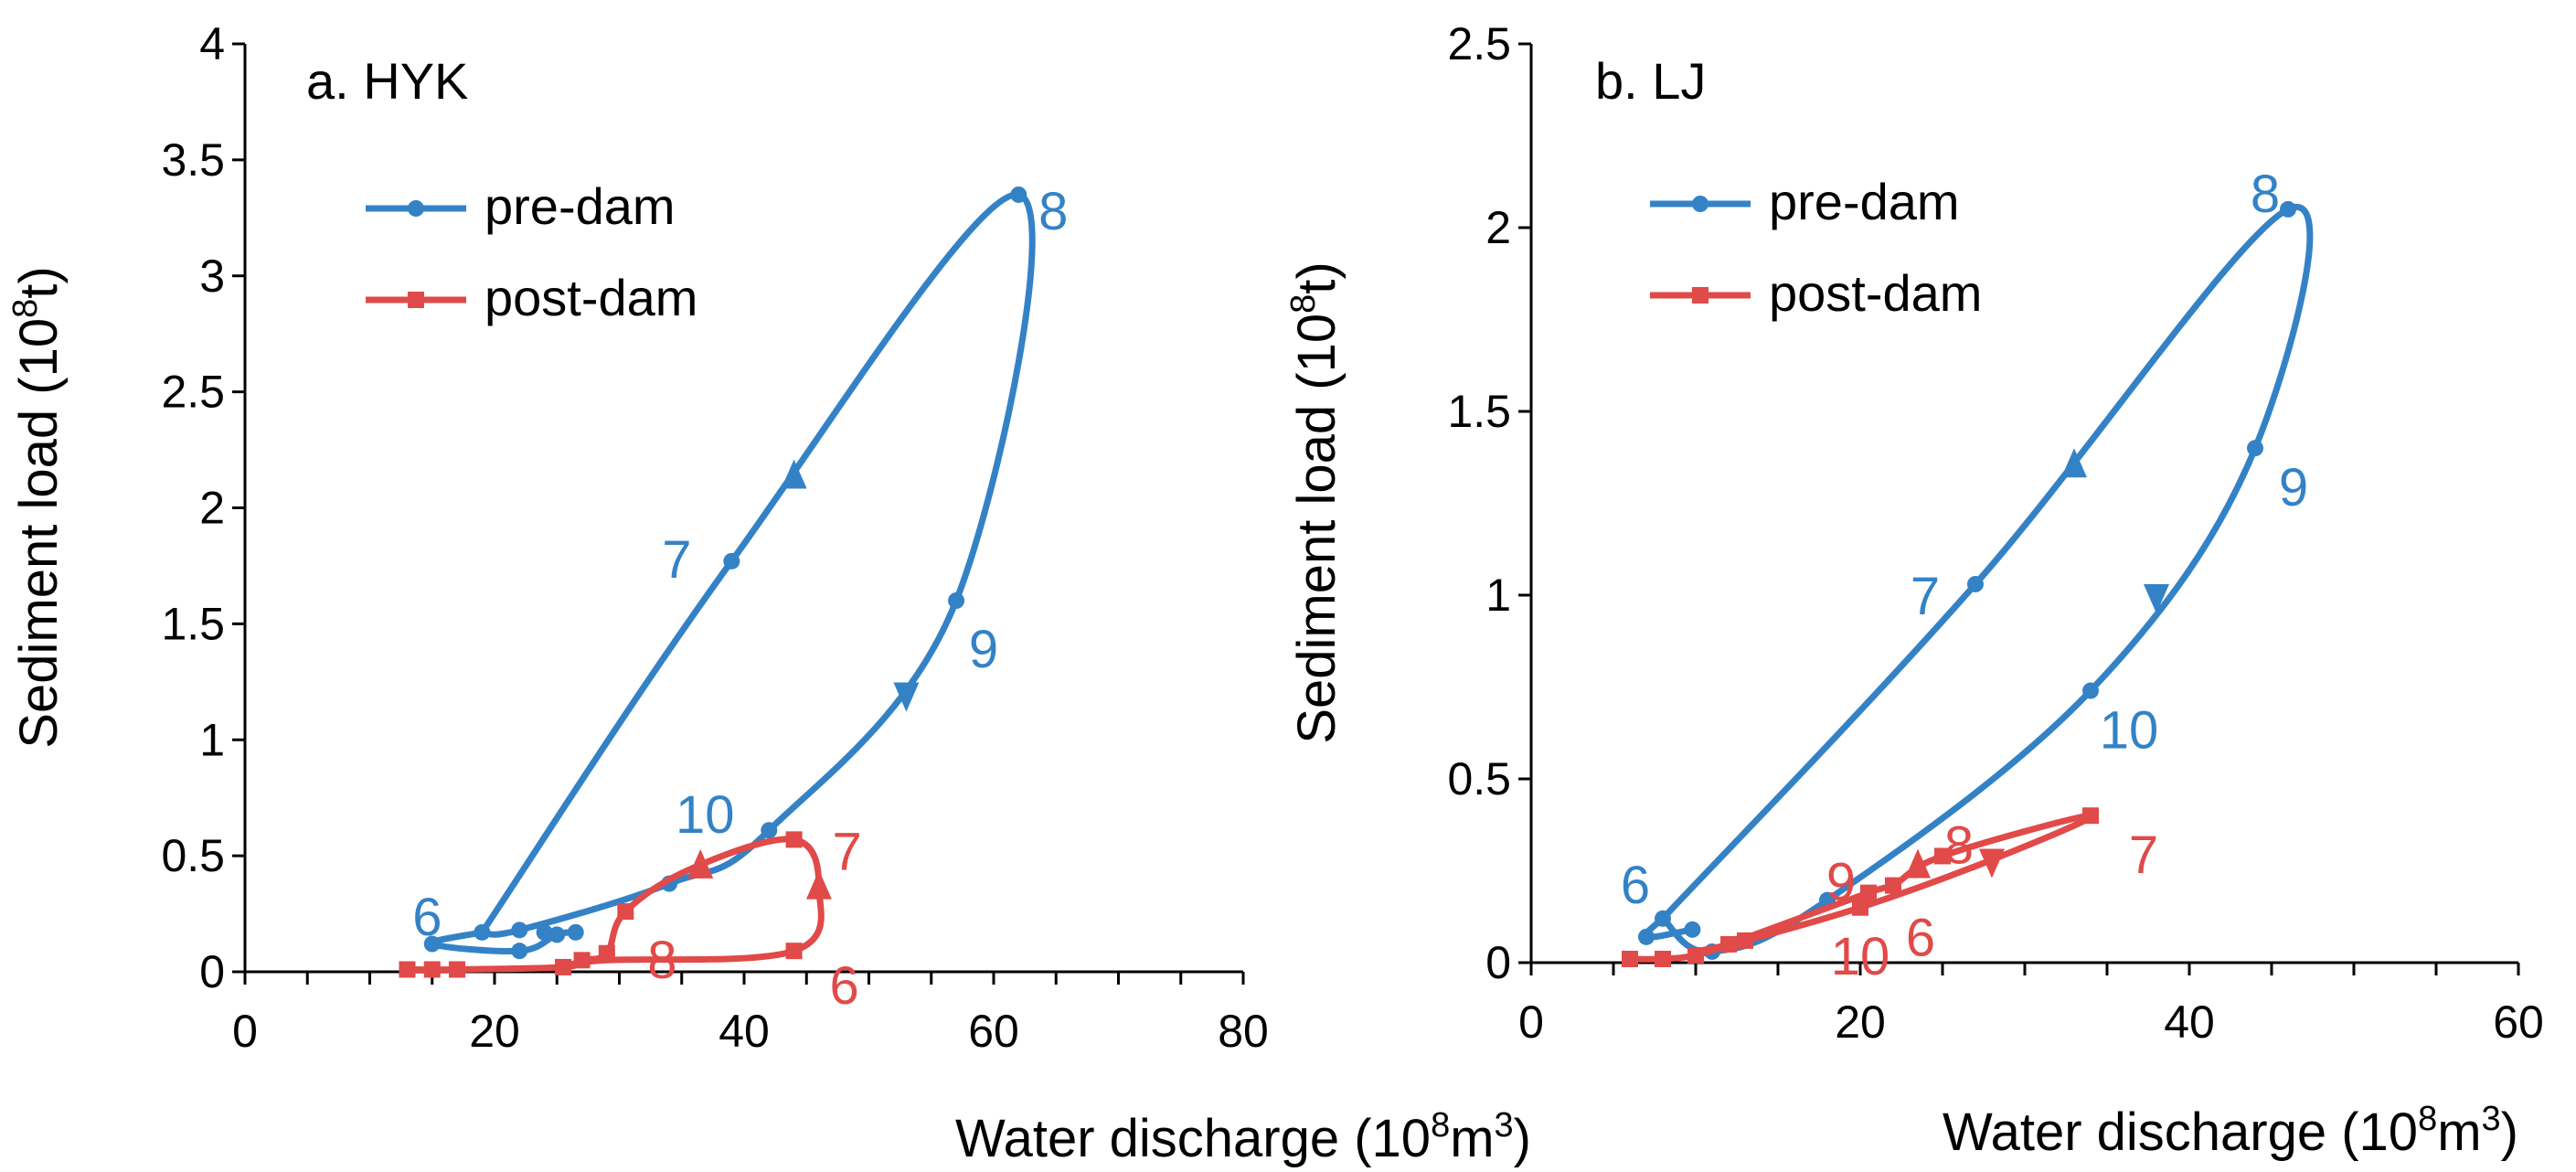 The height and width of the screenshot is (1172, 2576). Describe the element at coordinates (1243, 1031) in the screenshot. I see `x-tick-label: 80` at that location.